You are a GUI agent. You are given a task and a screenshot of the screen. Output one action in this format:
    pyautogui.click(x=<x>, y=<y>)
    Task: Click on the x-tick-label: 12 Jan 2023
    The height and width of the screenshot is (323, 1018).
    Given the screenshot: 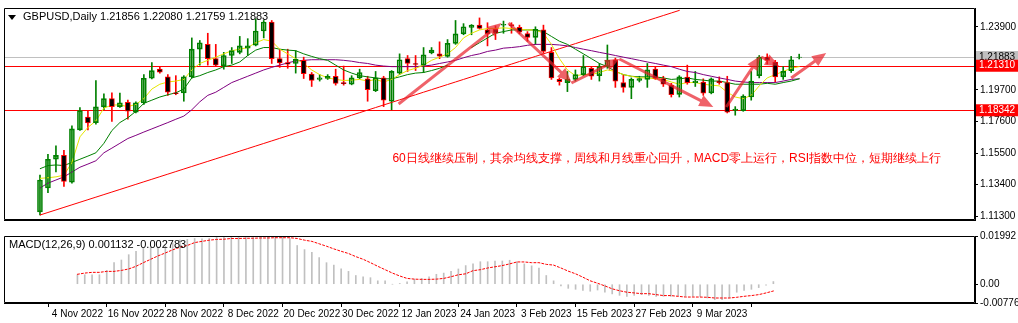 What is the action you would take?
    pyautogui.click(x=429, y=313)
    